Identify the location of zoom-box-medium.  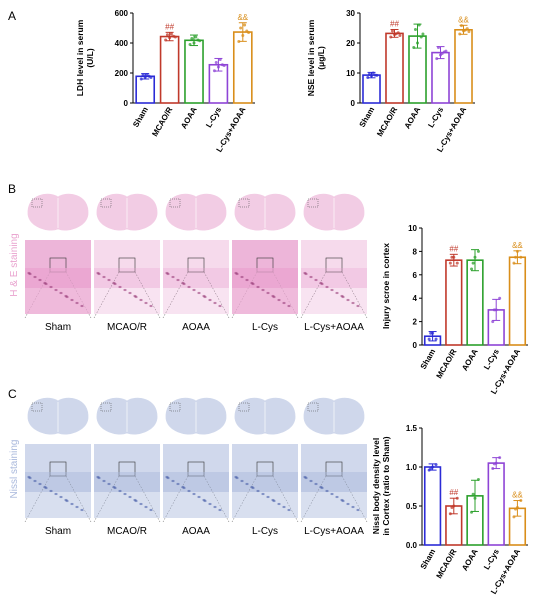
(127, 265).